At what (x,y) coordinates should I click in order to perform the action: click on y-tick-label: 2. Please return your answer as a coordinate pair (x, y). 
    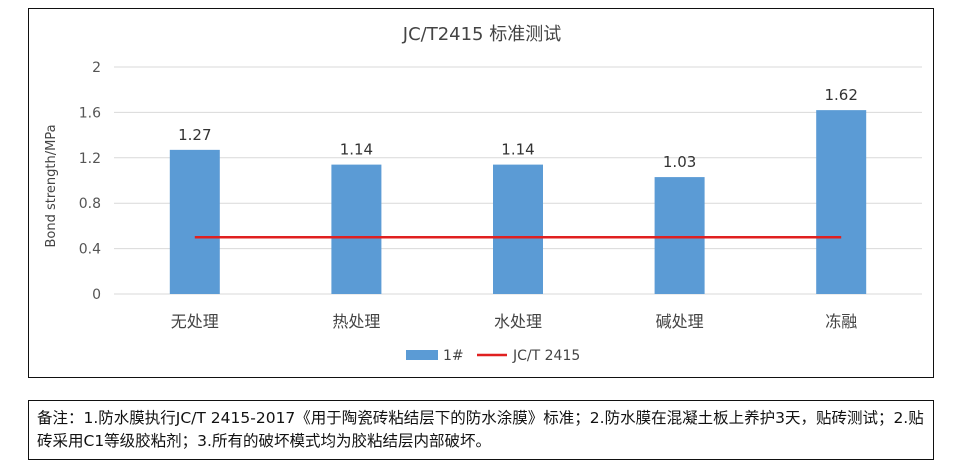
    Looking at the image, I should click on (96, 68).